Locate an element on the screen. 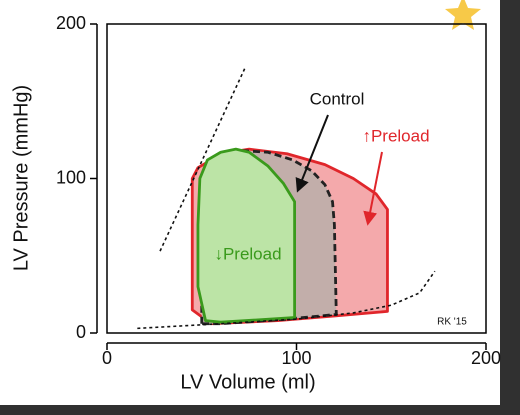 The width and height of the screenshot is (520, 415). loop-label: ↑Preload is located at coordinates (395, 135).